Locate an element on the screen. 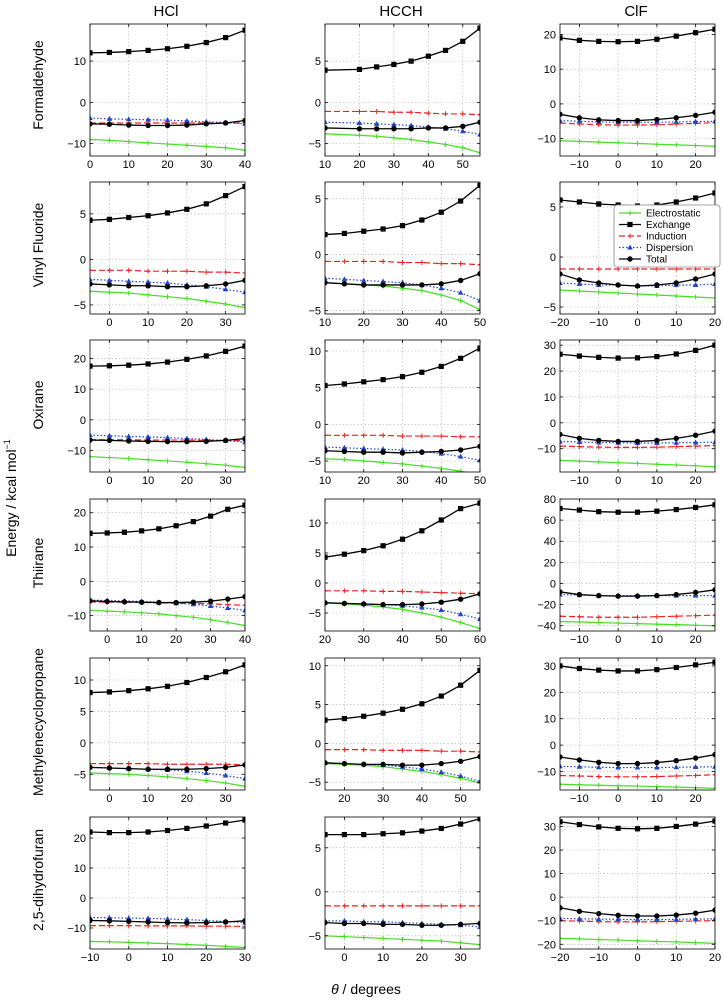 This screenshot has height=1002, width=723. x-tick-label: −10 is located at coordinates (90, 958).